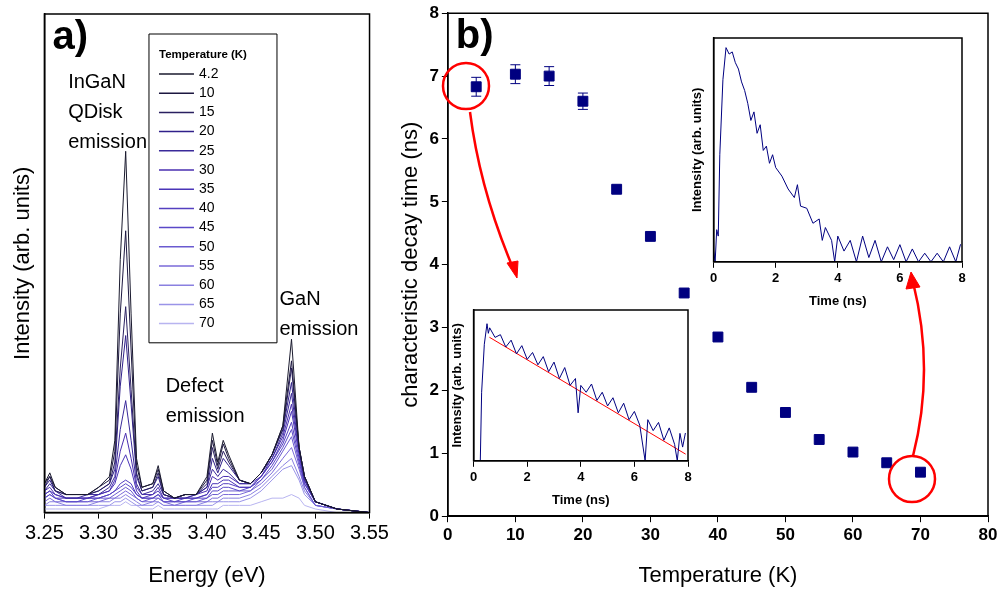  I want to click on annotation: Defect emission, so click(205, 400).